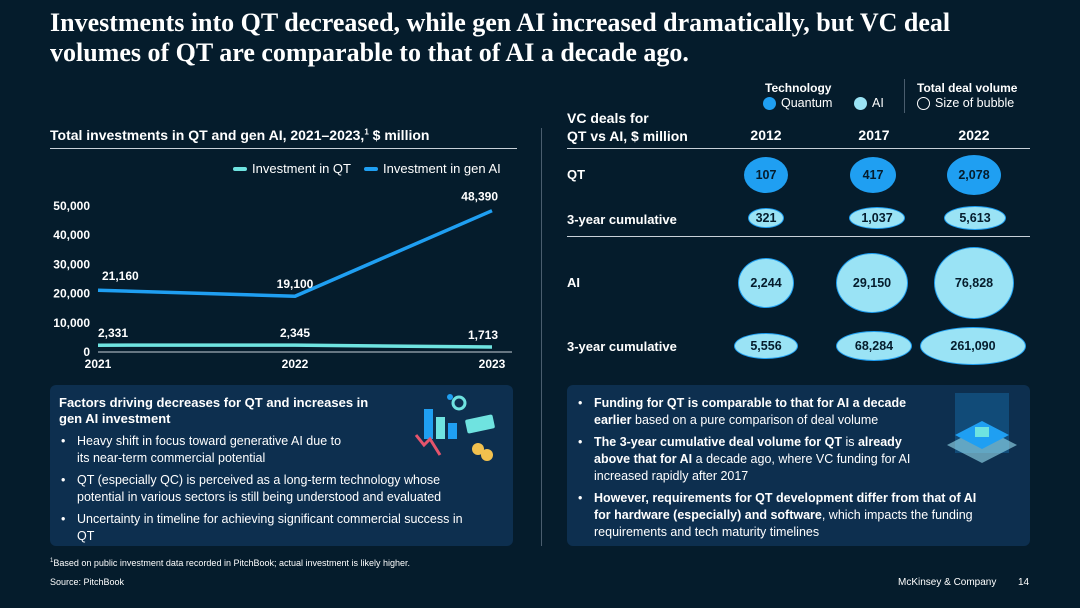 The width and height of the screenshot is (1080, 608). Describe the element at coordinates (869, 103) in the screenshot. I see `key-ai: AI` at that location.